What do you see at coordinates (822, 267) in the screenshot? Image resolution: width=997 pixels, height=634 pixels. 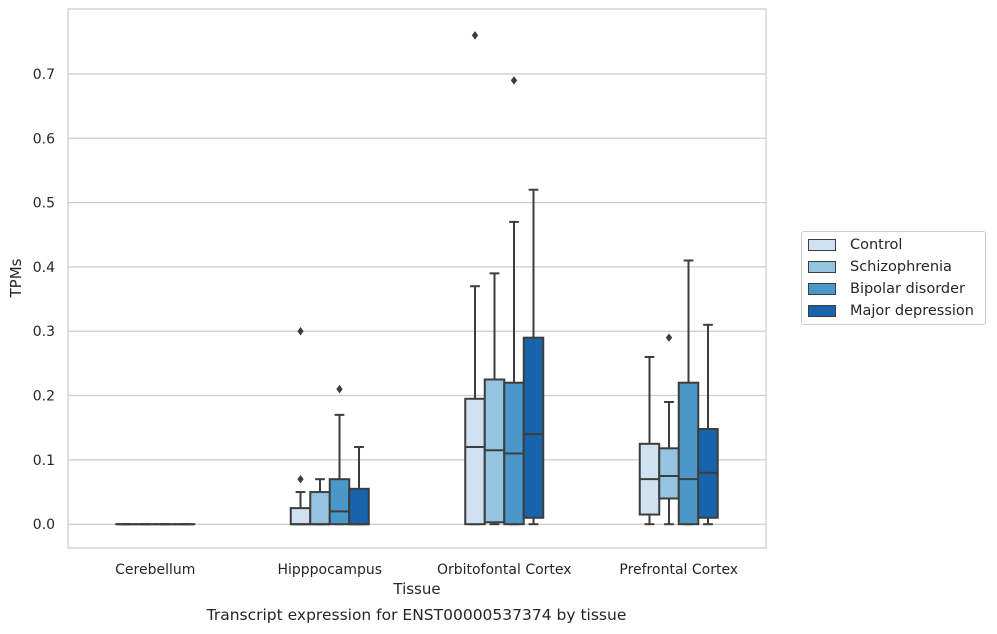 I see `legend-swatch-schizophrenia` at bounding box center [822, 267].